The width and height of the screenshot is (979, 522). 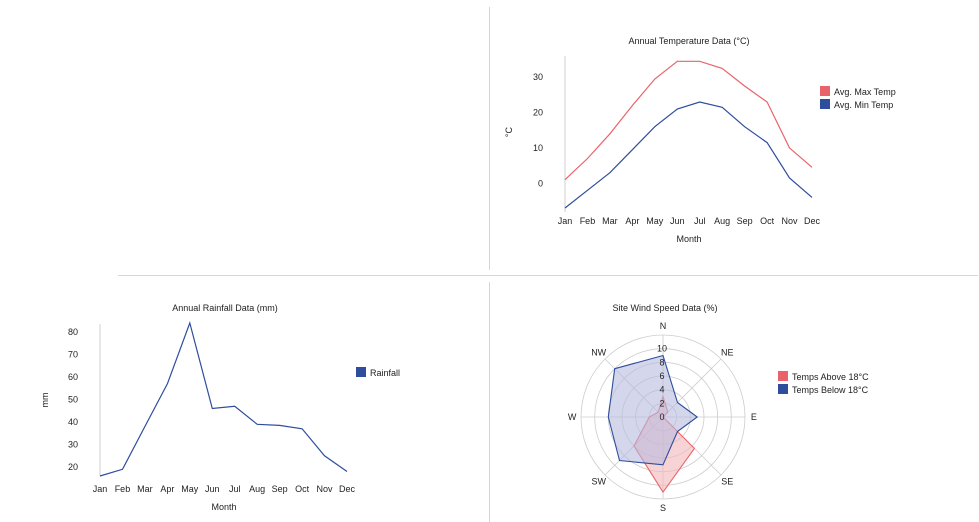 What do you see at coordinates (662, 383) in the screenshot?
I see `radial-tick-labels: 0 2 4 6 8 10` at bounding box center [662, 383].